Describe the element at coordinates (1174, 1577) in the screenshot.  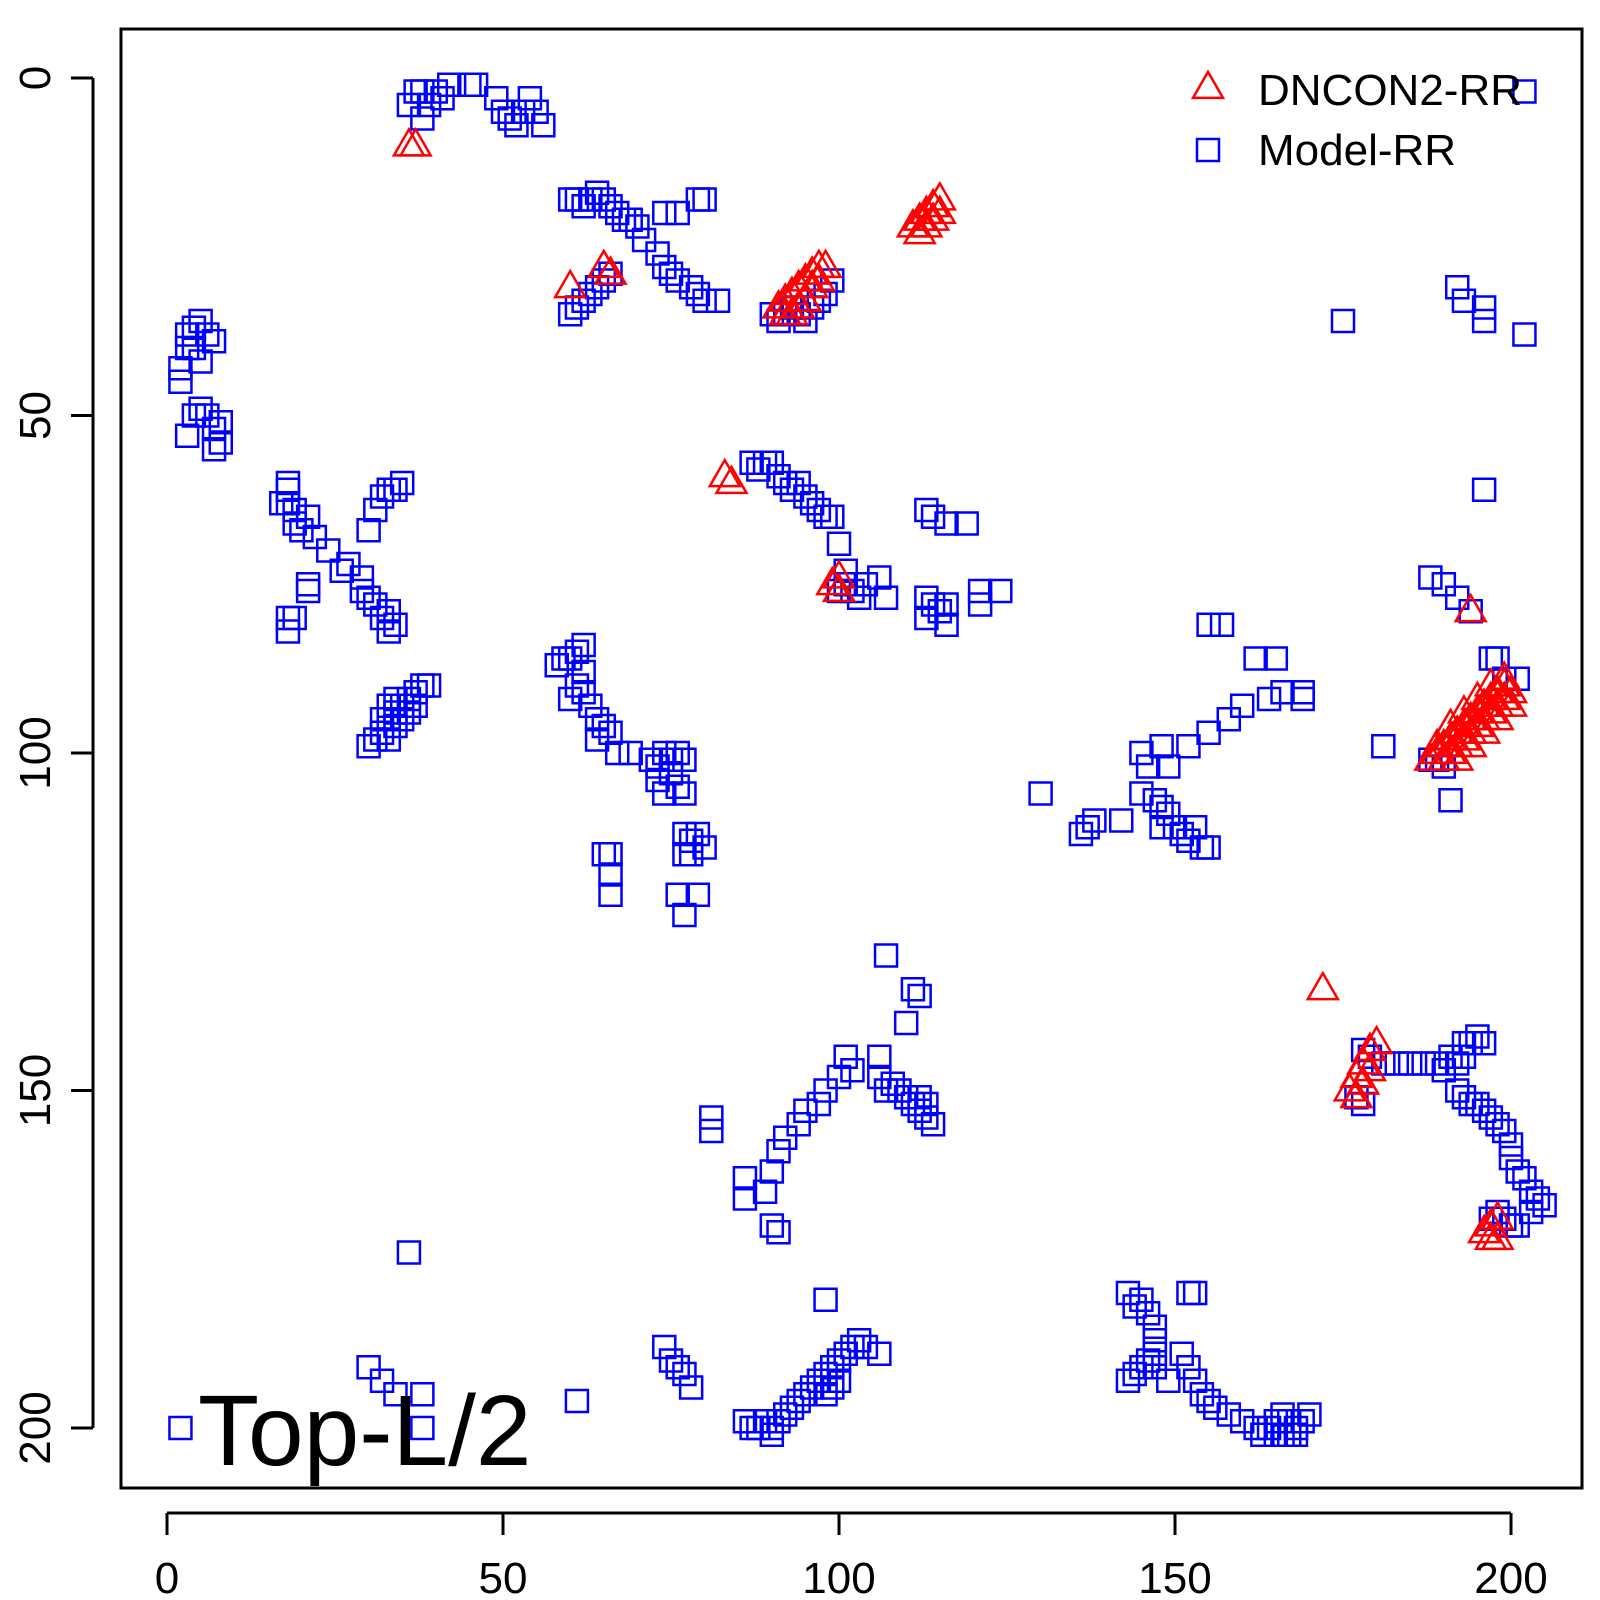
I see `x-tick-label: 150` at that location.